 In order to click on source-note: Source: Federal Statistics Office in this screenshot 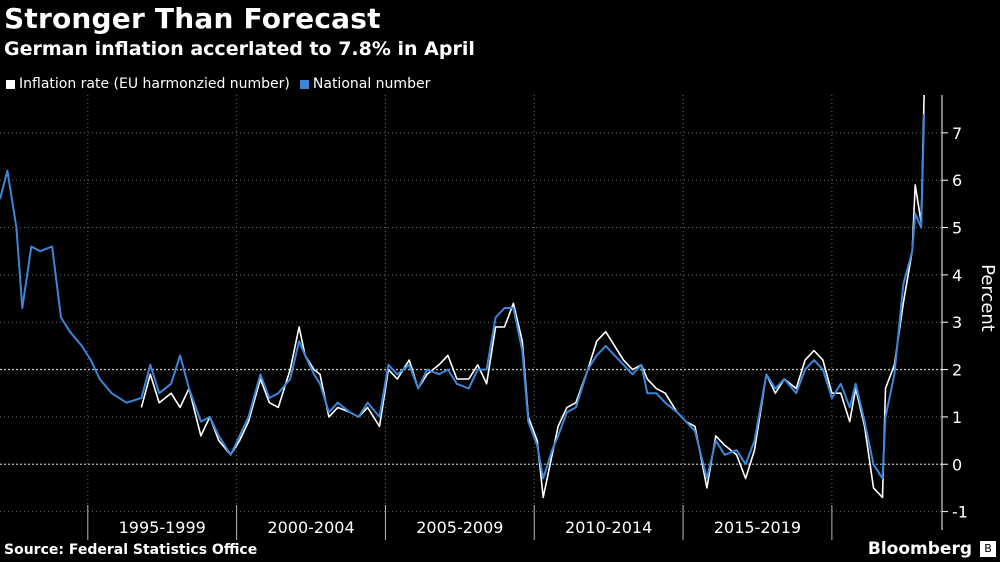, I will do `click(131, 550)`.